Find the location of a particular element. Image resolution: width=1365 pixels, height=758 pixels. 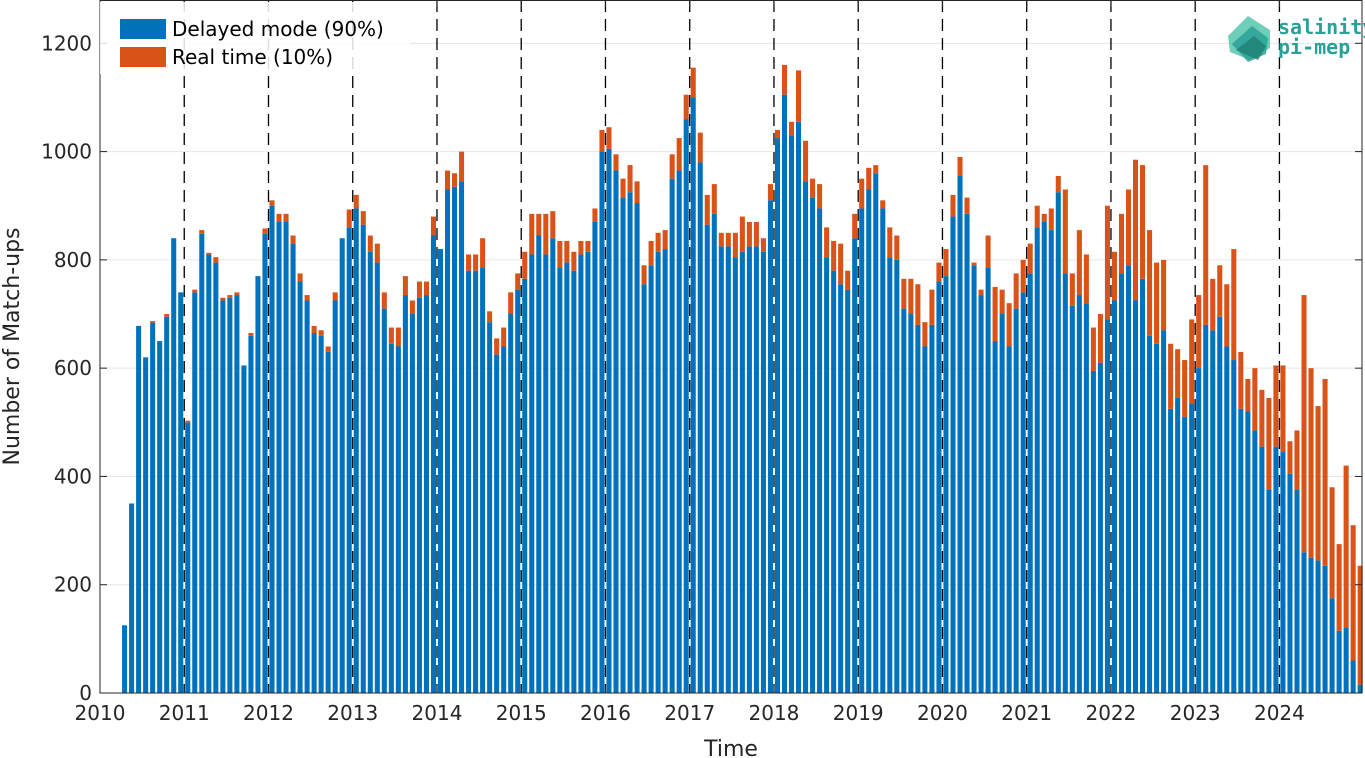

y-tick-label: 800 is located at coordinates (73, 260).